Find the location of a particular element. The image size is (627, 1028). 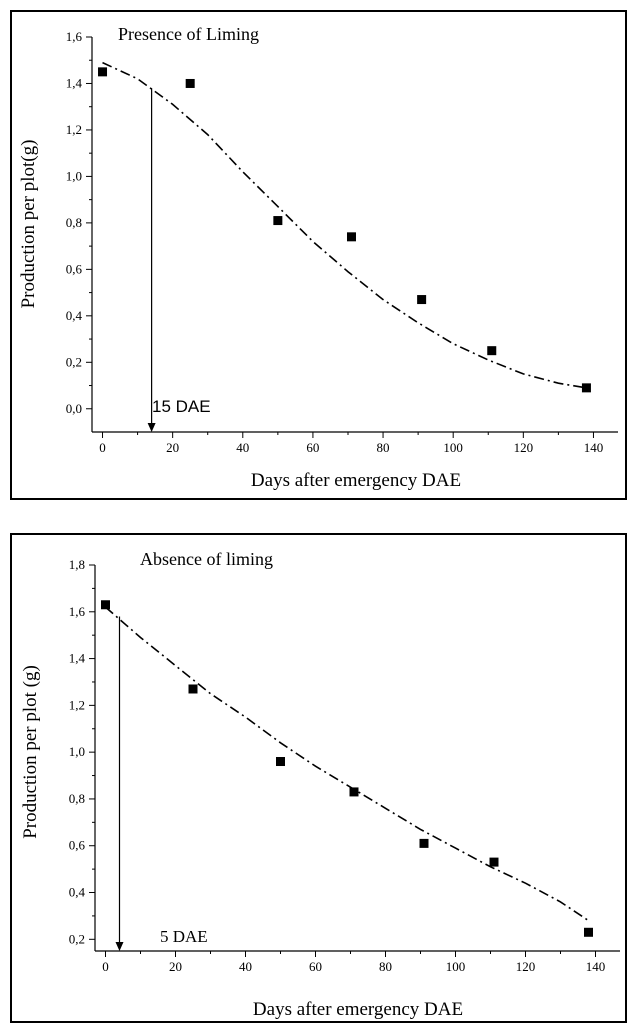

annotation-label: 15 DAE is located at coordinates (181, 406).